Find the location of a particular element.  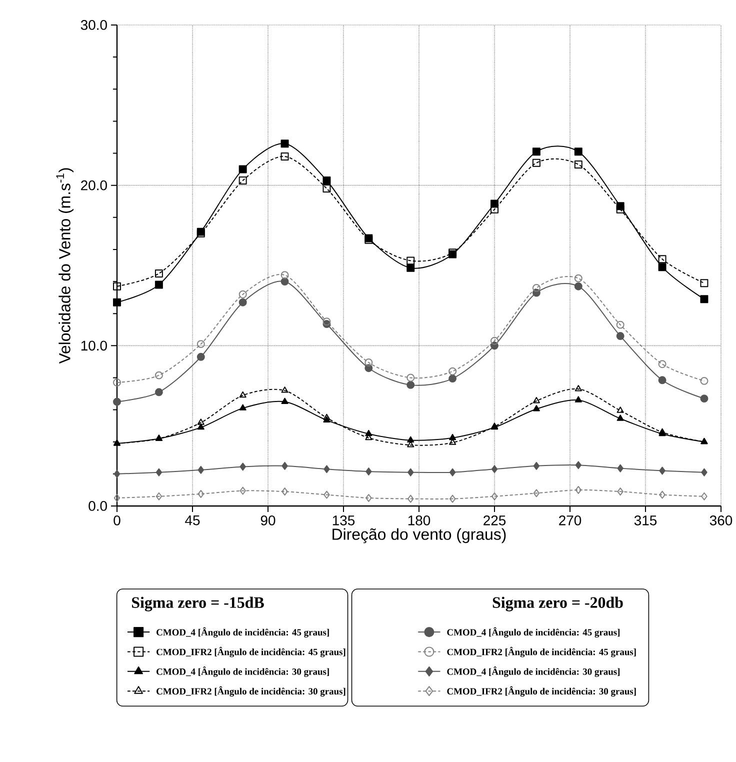

x-tick-label: 45 is located at coordinates (192, 520).